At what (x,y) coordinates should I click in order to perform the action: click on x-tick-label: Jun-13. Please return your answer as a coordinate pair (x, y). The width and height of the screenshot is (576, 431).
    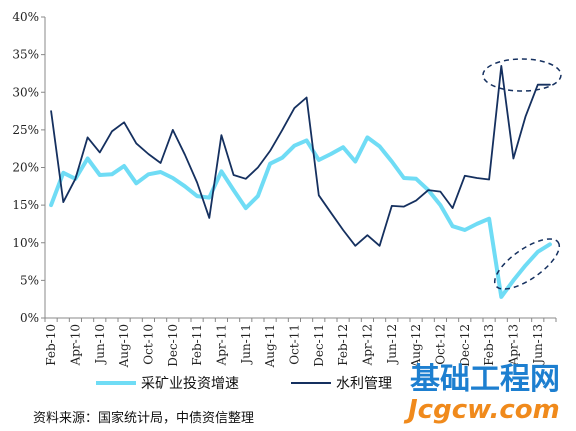
    Looking at the image, I should click on (538, 345).